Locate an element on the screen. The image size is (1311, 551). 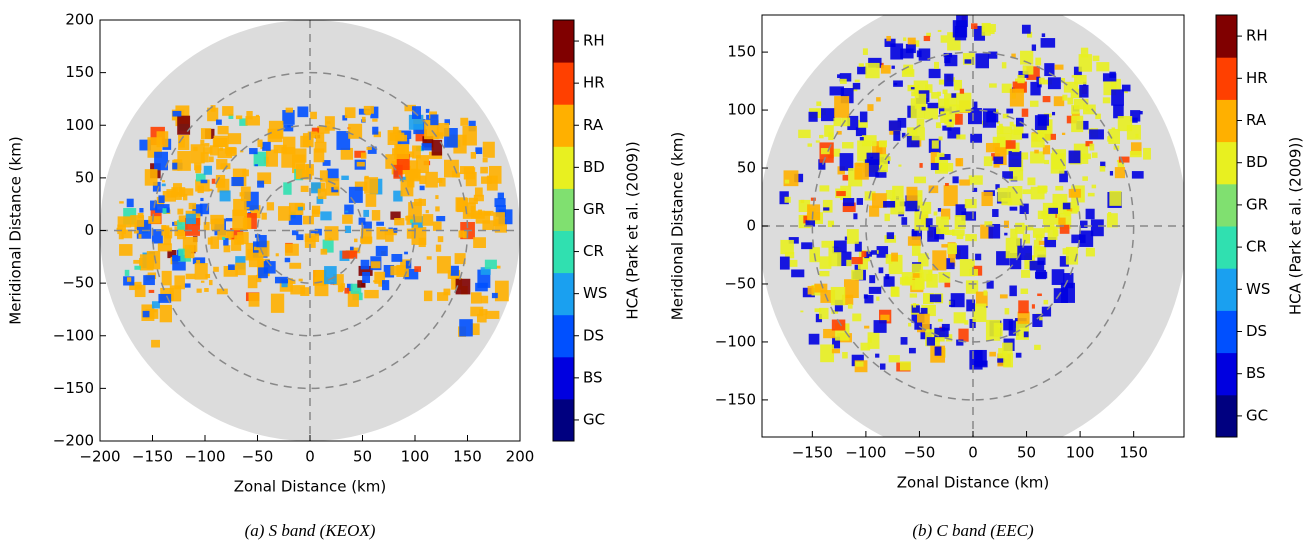
x-axis-label: Zonal Distance (km) is located at coordinates (973, 483).